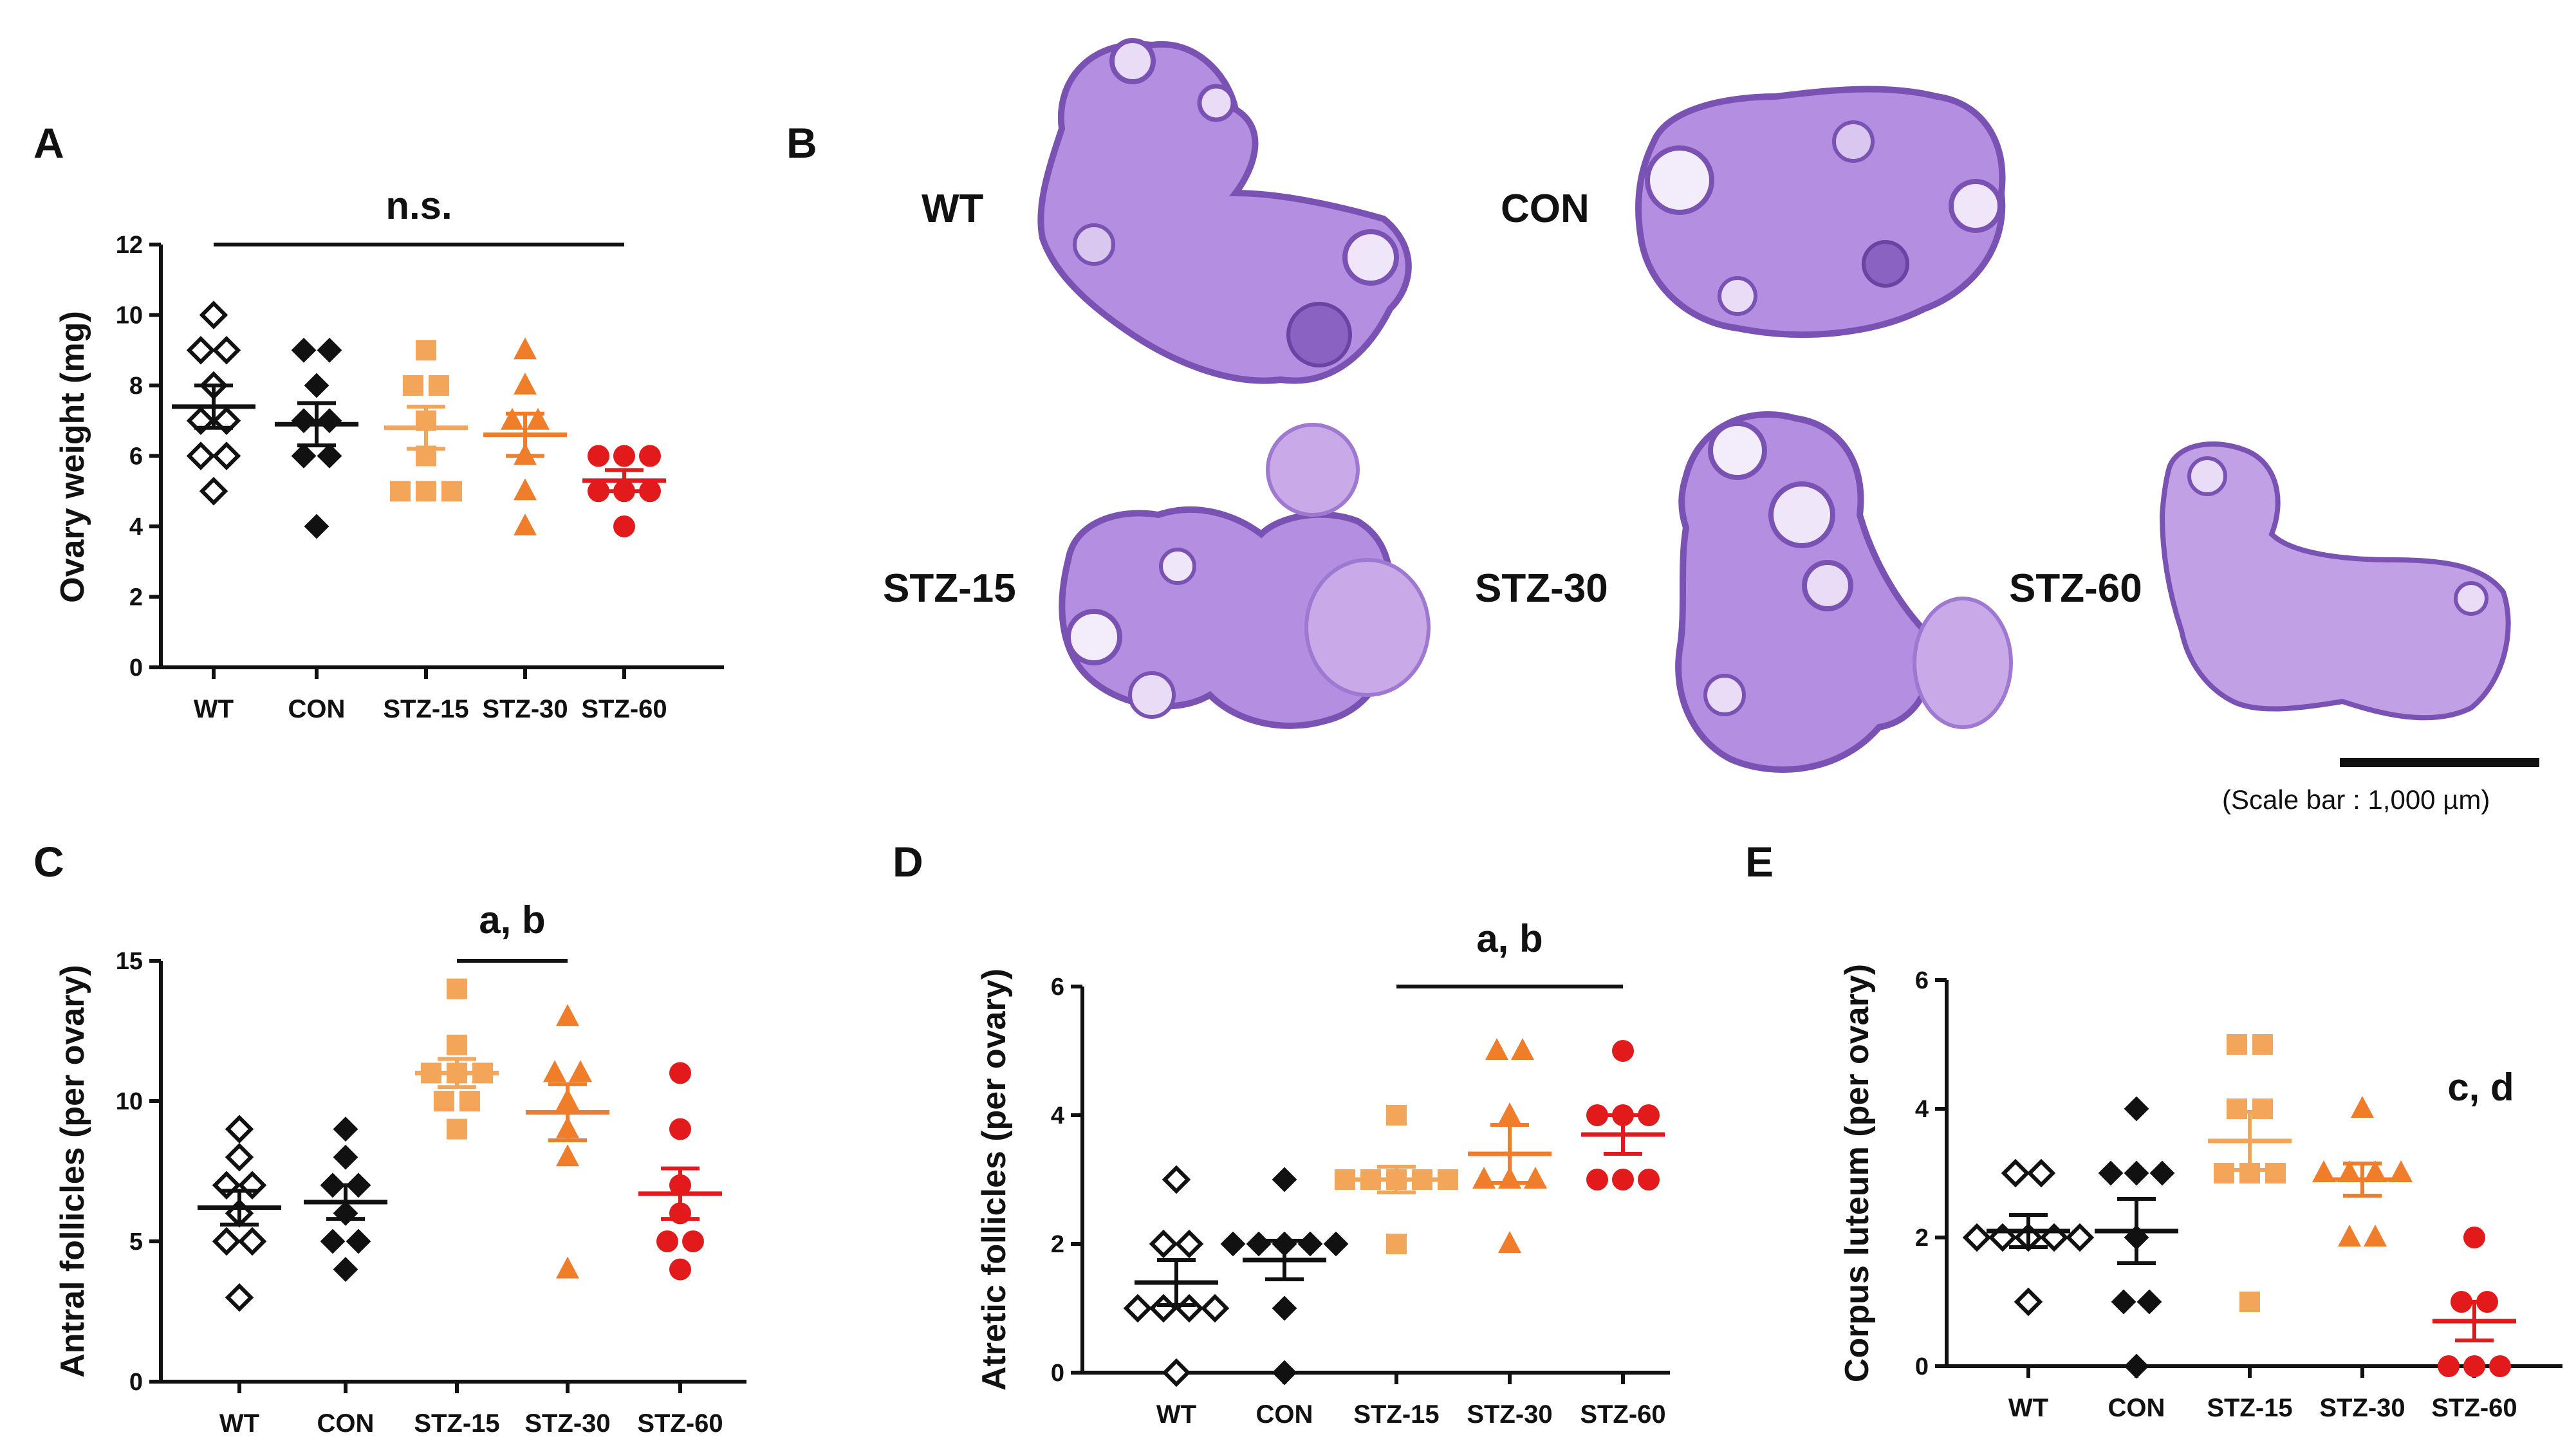 The height and width of the screenshot is (1446, 2576). I want to click on y-tick-label: 0, so click(136, 667).